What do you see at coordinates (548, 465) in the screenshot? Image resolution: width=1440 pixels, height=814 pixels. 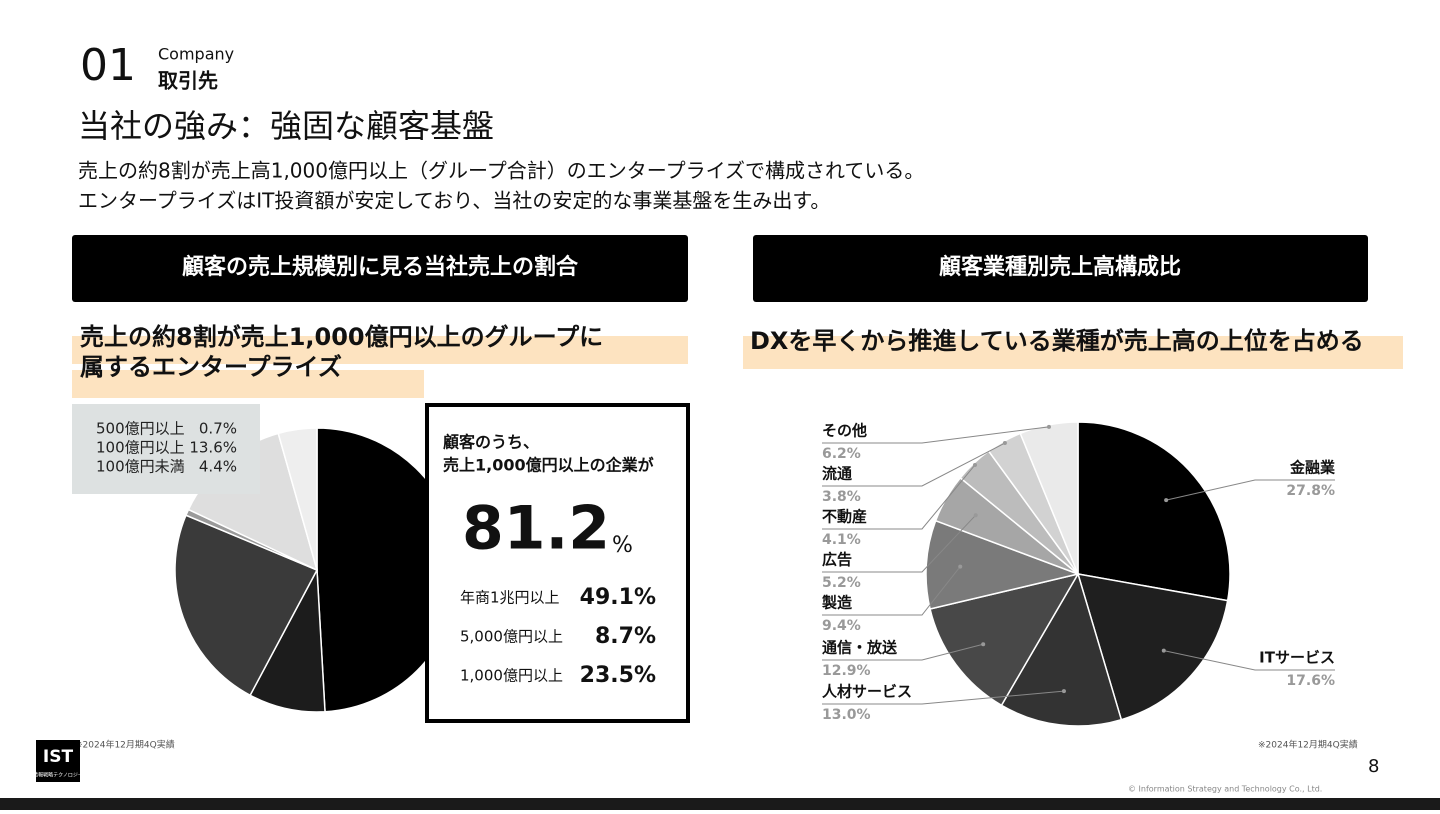 I see `callout-text: 売上1,000億円以上の企業が` at bounding box center [548, 465].